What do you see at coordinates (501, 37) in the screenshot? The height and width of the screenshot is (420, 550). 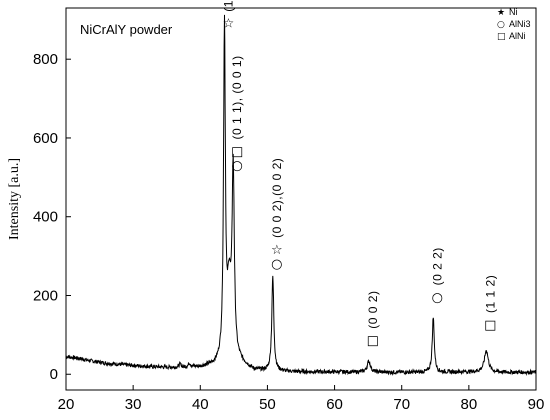 I see `square-icon: □` at bounding box center [501, 37].